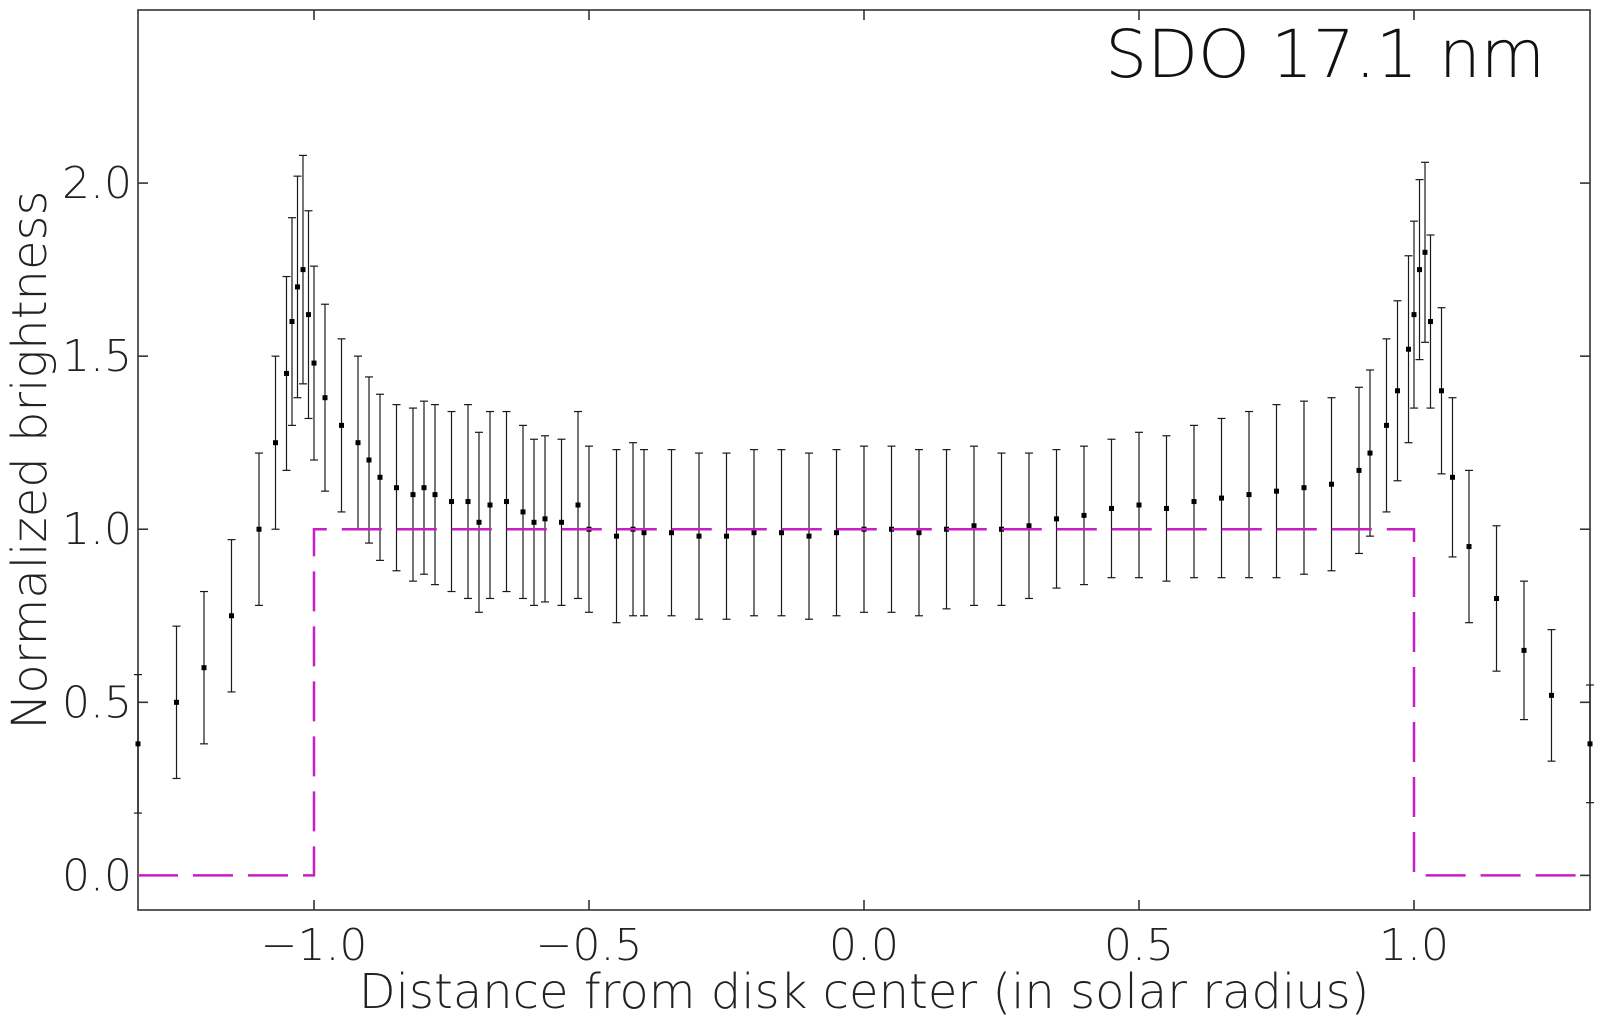 The height and width of the screenshot is (1026, 1600). What do you see at coordinates (589, 945) in the screenshot?
I see `x-tick-label: −0.5` at bounding box center [589, 945].